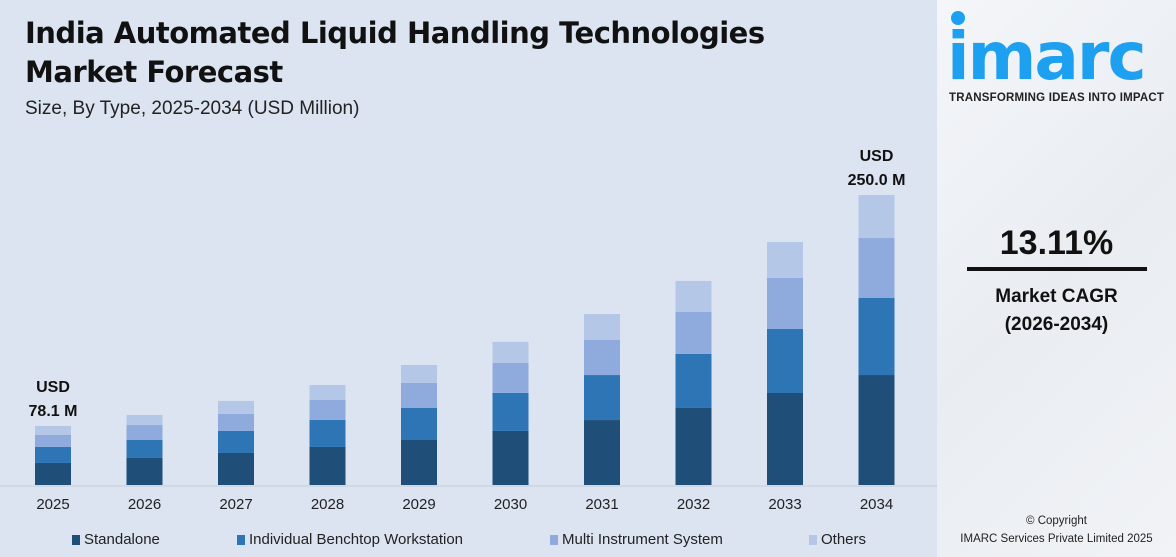 The height and width of the screenshot is (557, 1176). I want to click on bar-segment-multi-instrument-system-2032, so click(693, 332).